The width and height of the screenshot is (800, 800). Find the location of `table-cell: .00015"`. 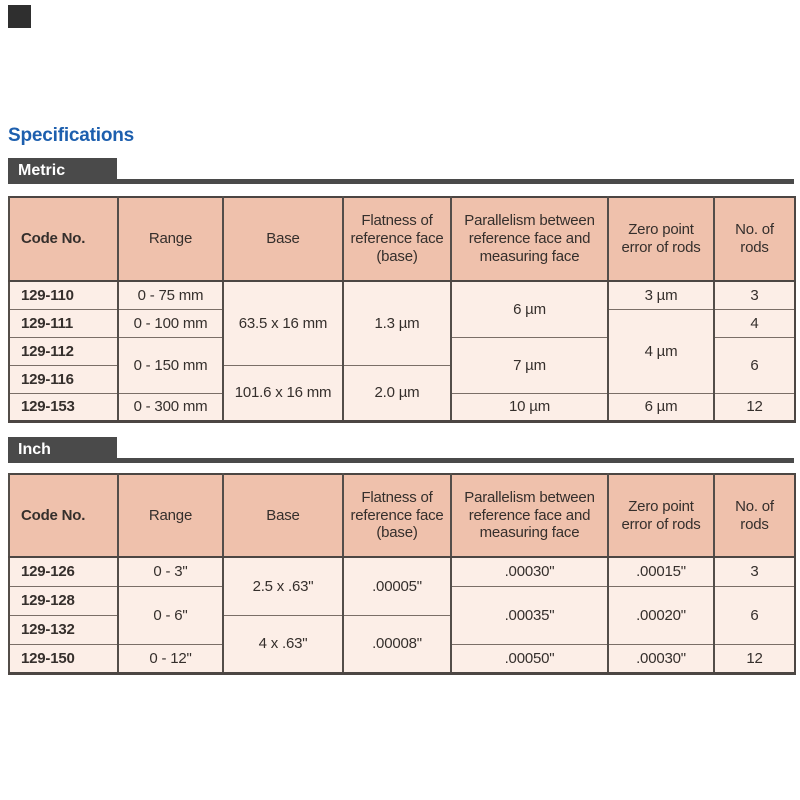

table-cell: .00015" is located at coordinates (660, 571).